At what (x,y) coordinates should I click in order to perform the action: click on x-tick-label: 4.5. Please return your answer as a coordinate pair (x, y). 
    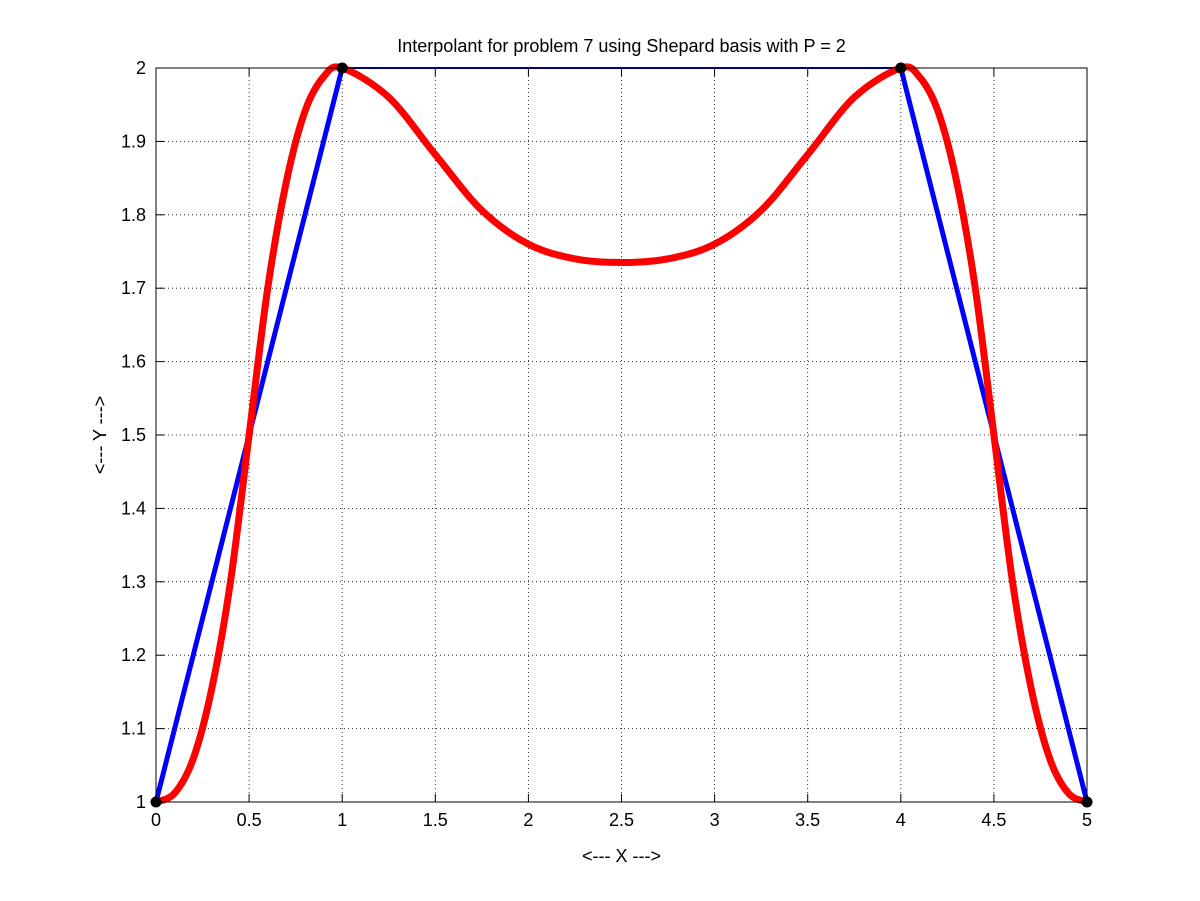
    Looking at the image, I should click on (993, 820).